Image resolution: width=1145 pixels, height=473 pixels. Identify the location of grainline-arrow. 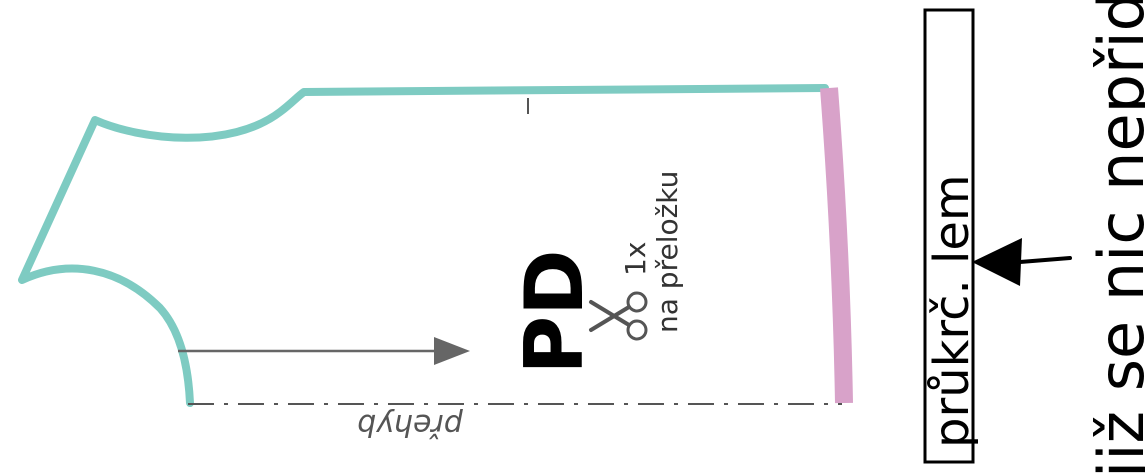
(324, 351).